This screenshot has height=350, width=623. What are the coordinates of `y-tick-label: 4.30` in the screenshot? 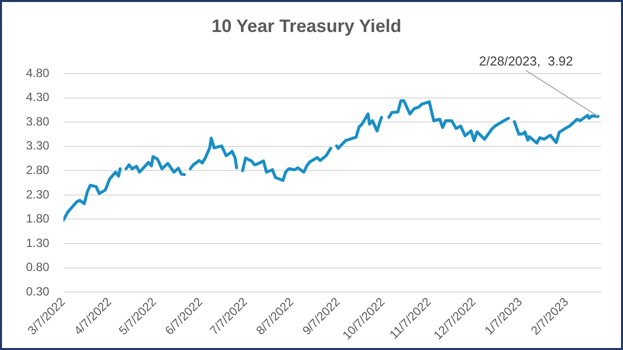 It's located at (38, 97).